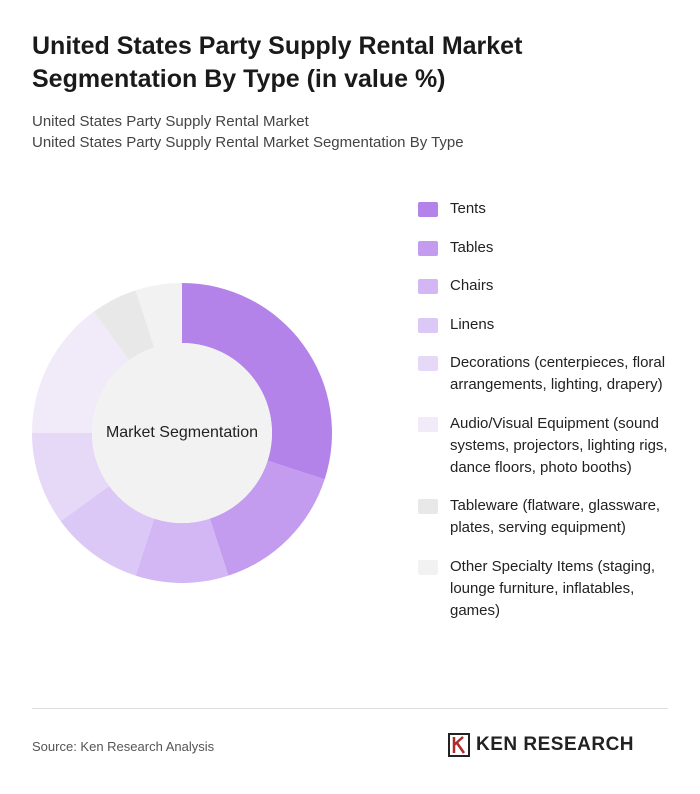  What do you see at coordinates (170, 121) in the screenshot?
I see `subtitle: United States Party Supply Rental Market` at bounding box center [170, 121].